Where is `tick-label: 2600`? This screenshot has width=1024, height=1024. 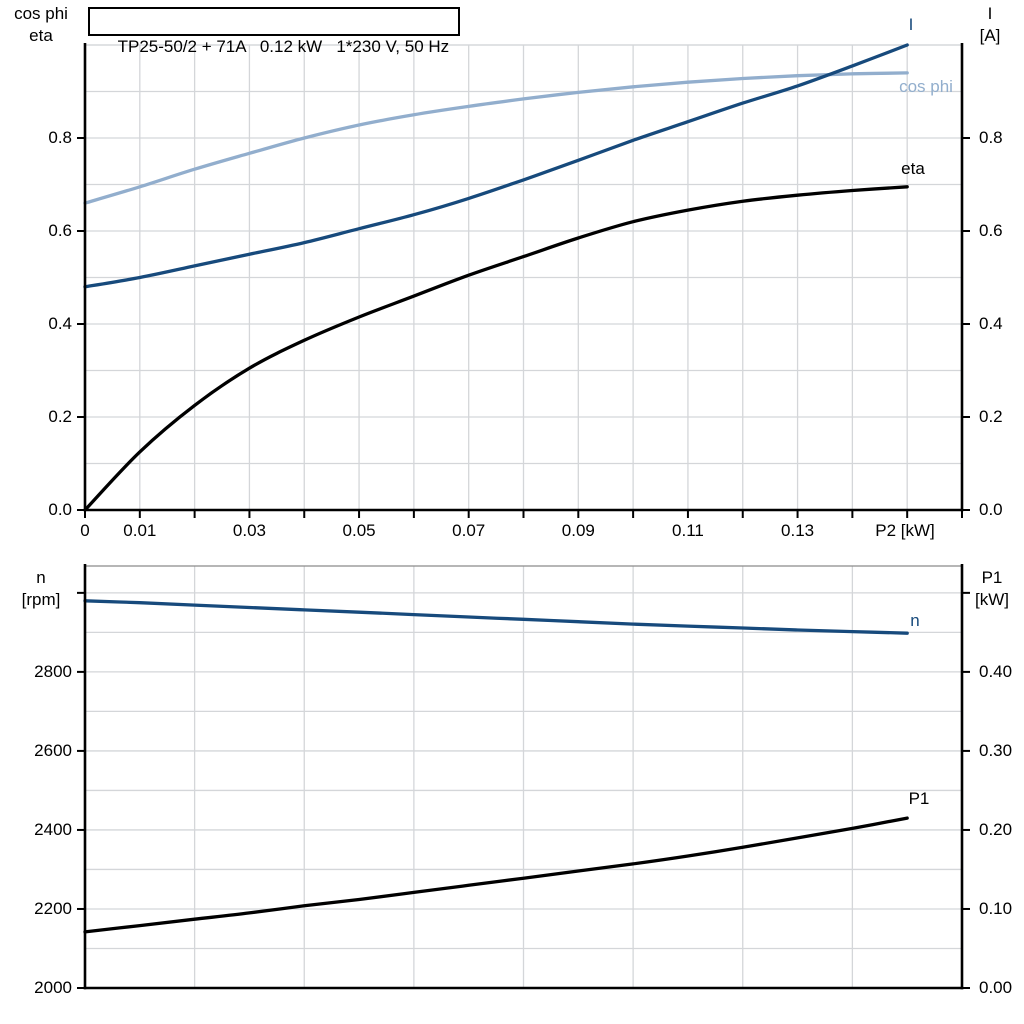
tick-label: 2600 is located at coordinates (53, 750).